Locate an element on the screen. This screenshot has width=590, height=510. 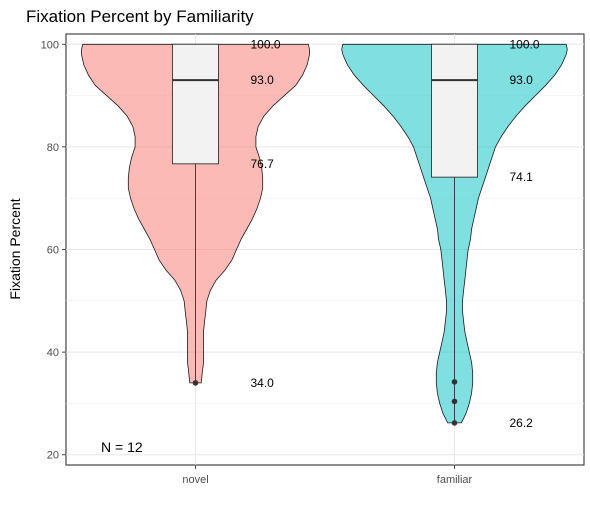
y-tick-label: 20 is located at coordinates (53, 456).